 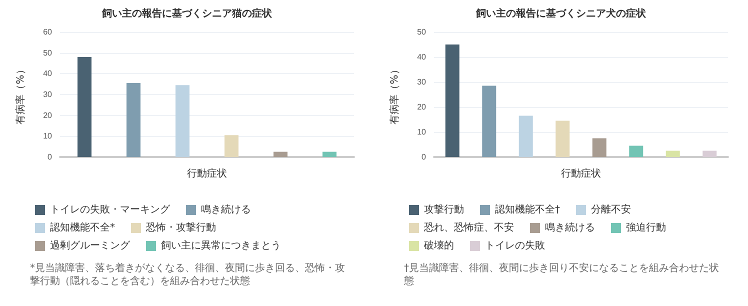 What do you see at coordinates (646, 228) in the screenshot?
I see `legend-label: 強迫行動` at bounding box center [646, 228].